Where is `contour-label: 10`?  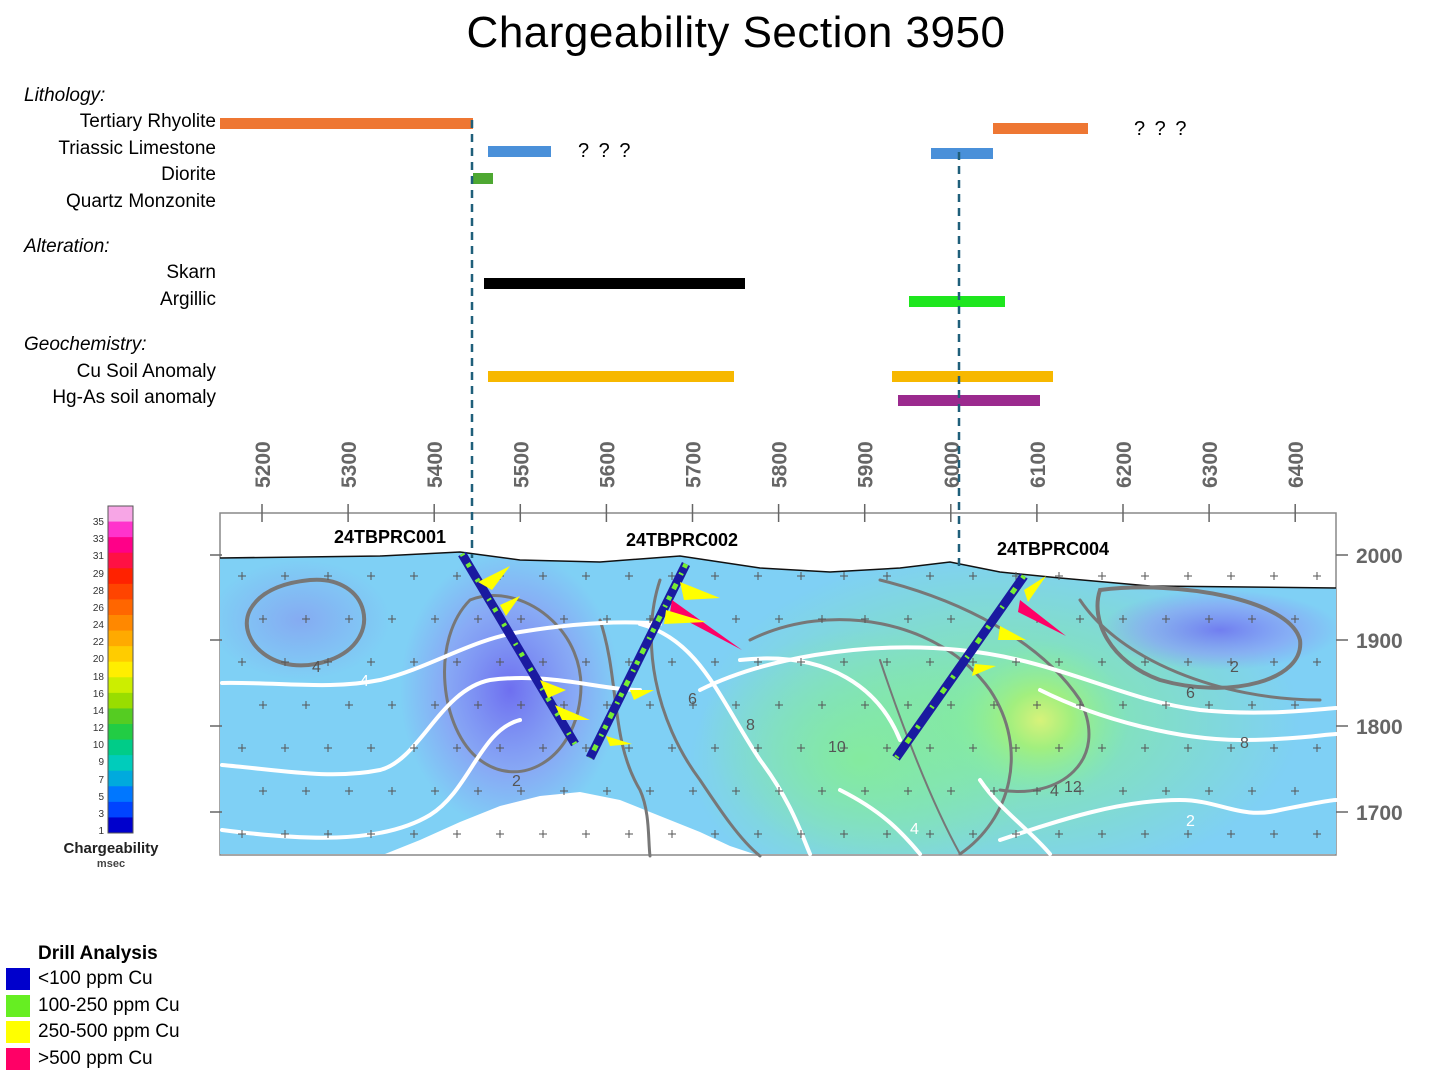
contour-label: 10 is located at coordinates (837, 747).